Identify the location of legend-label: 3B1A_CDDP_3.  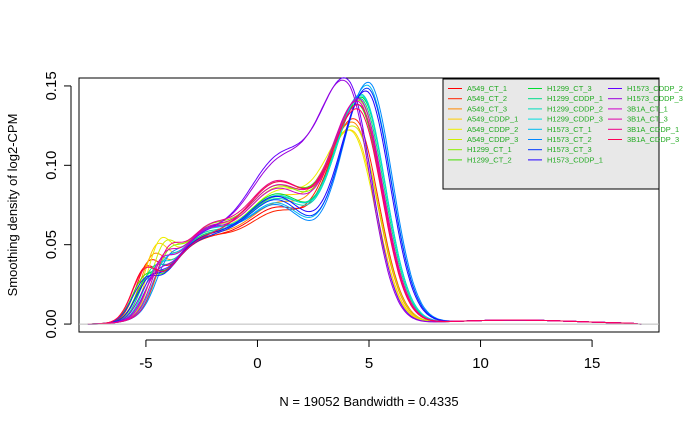
(653, 139).